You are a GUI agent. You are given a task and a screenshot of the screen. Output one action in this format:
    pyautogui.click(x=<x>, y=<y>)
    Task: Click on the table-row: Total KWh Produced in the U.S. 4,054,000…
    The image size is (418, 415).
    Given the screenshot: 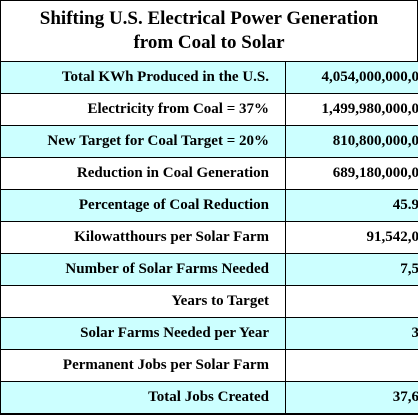 What is the action you would take?
    pyautogui.click(x=209, y=78)
    